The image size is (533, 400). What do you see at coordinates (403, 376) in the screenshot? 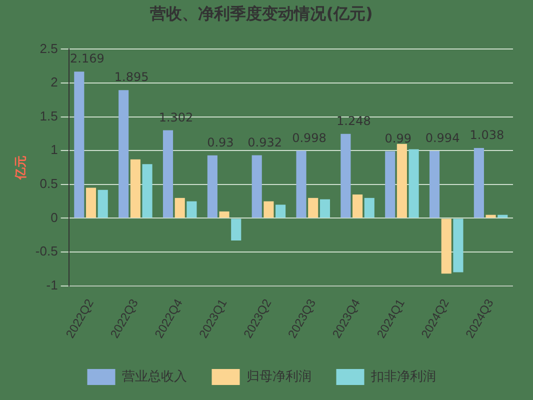
I see `legend-label: 扣非净利润` at bounding box center [403, 376].